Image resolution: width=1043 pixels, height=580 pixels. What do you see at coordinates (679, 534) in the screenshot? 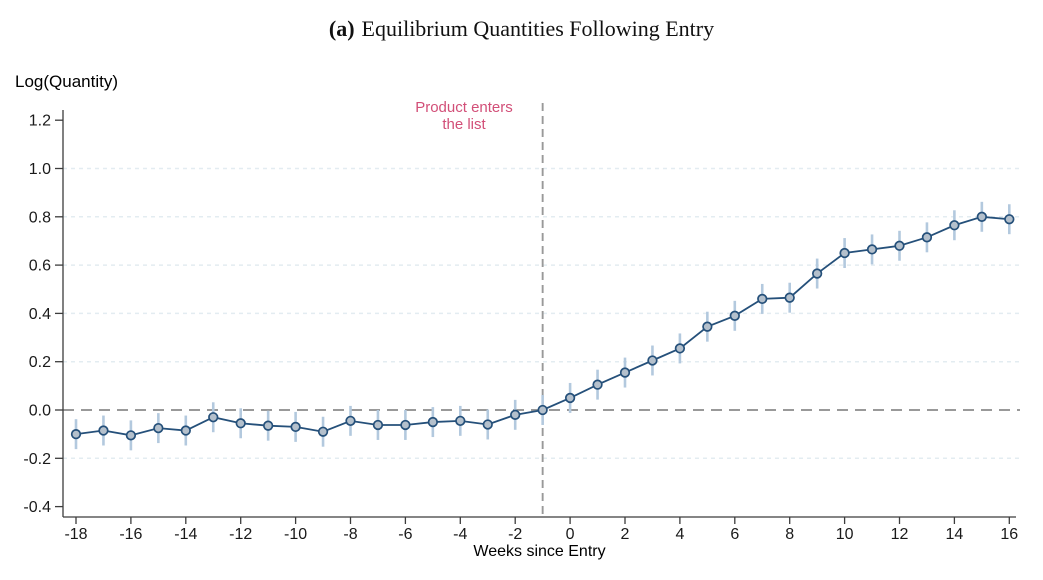
I see `x-tick-label: 4` at bounding box center [679, 534].